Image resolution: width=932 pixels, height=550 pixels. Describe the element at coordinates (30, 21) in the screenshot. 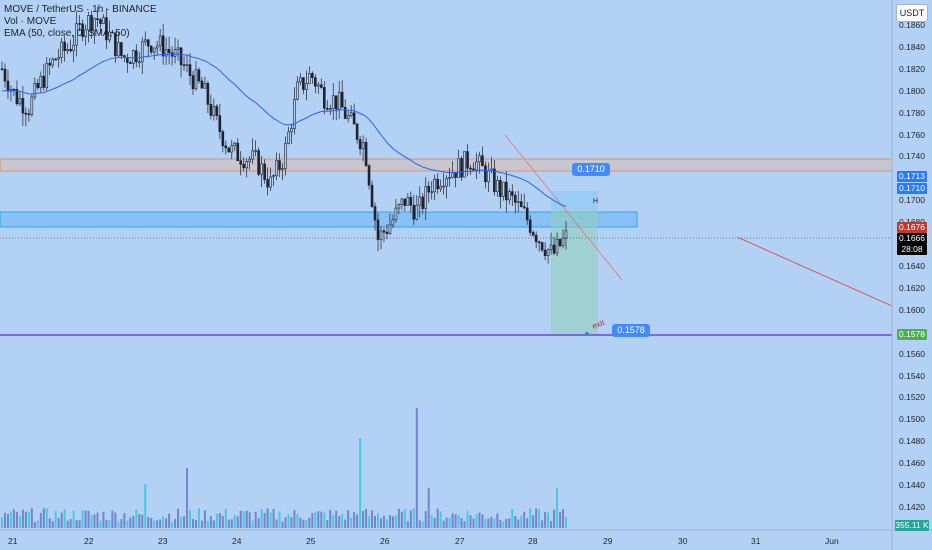

I see `volume-legend: Vol · MOVE` at that location.